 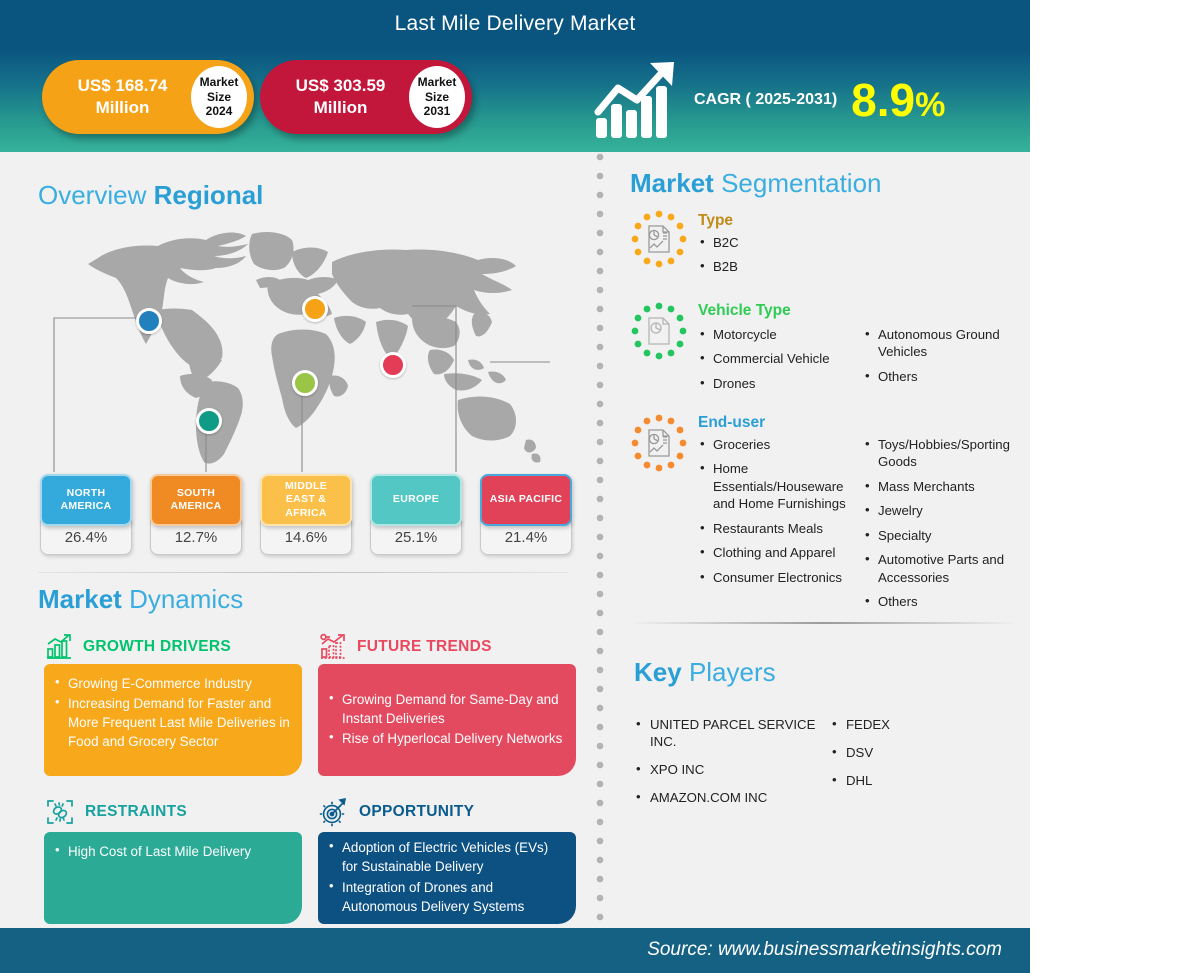 I want to click on list-item: Growing E-Commerce Industry, so click(x=172, y=683).